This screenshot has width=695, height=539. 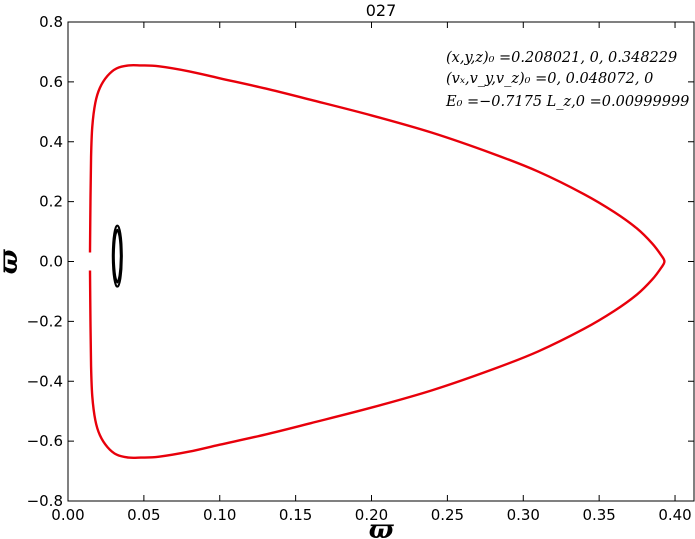 What do you see at coordinates (567, 102) in the screenshot?
I see `annotation-line-3: E₀ =−0.7175 L_z,0 =0.00999999` at bounding box center [567, 102].